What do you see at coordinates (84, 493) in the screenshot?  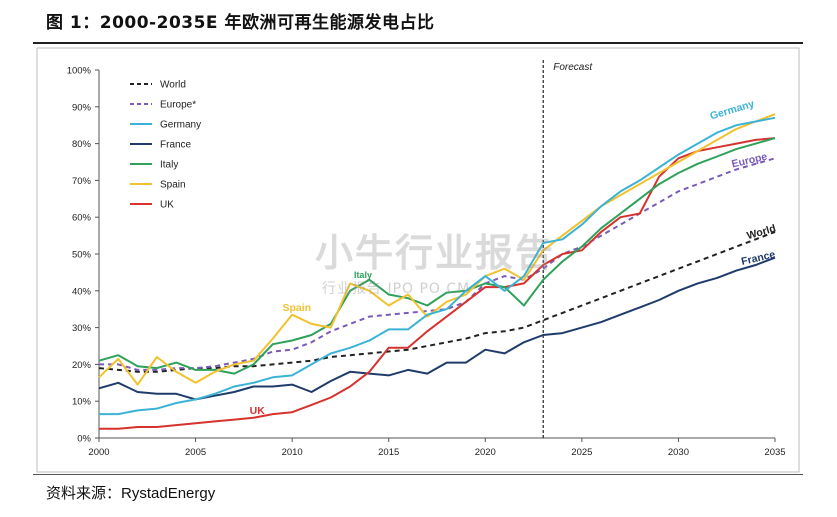 I see `source-label: 资料来源：` at bounding box center [84, 493].